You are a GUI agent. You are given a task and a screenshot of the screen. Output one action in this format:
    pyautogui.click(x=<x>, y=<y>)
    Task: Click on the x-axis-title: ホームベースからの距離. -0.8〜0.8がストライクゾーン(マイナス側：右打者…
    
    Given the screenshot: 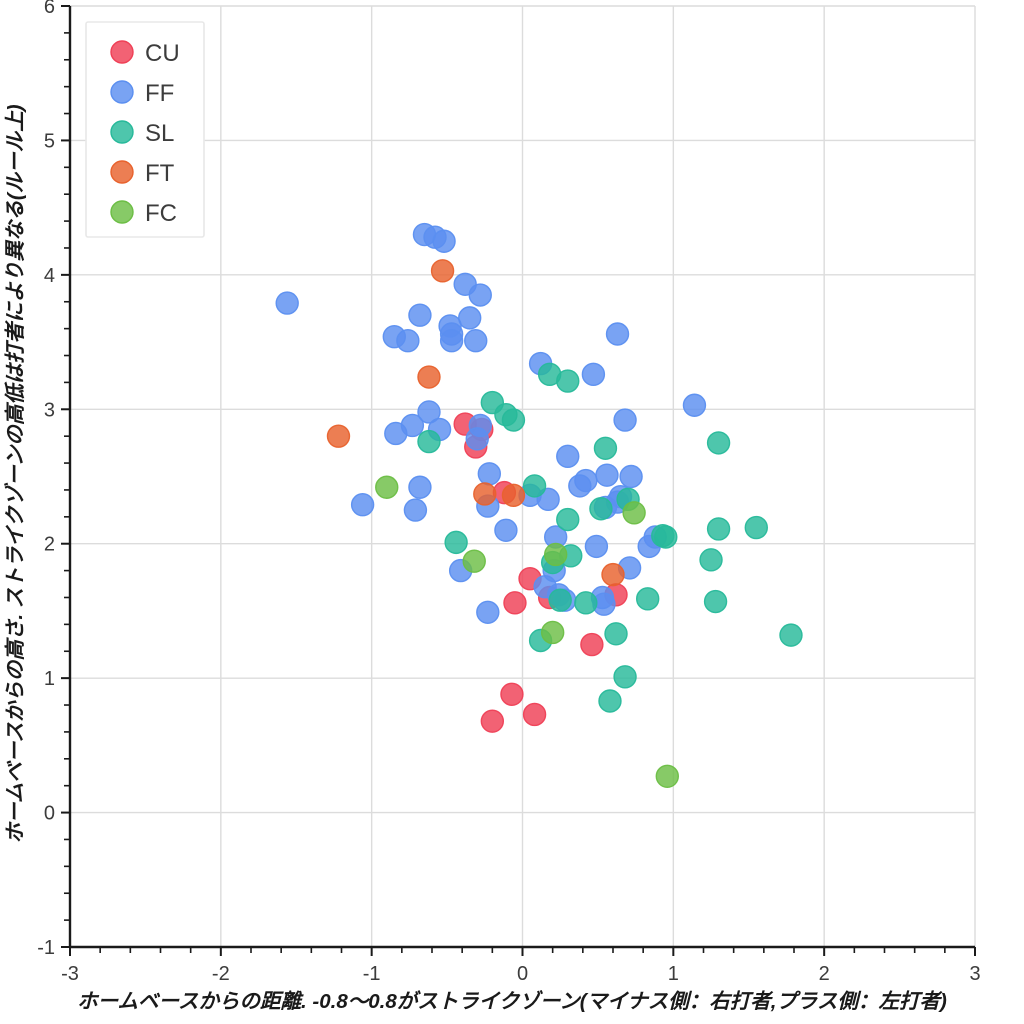 What is the action you would take?
    pyautogui.click(x=512, y=1001)
    